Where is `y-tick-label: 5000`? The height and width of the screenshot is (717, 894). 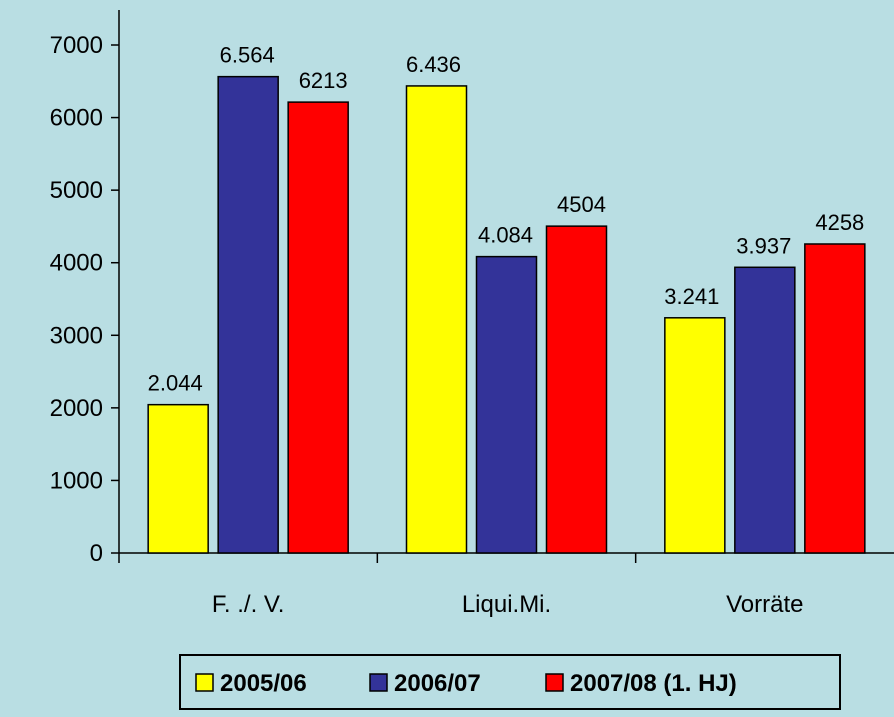 y-tick-label: 5000 is located at coordinates (76, 190).